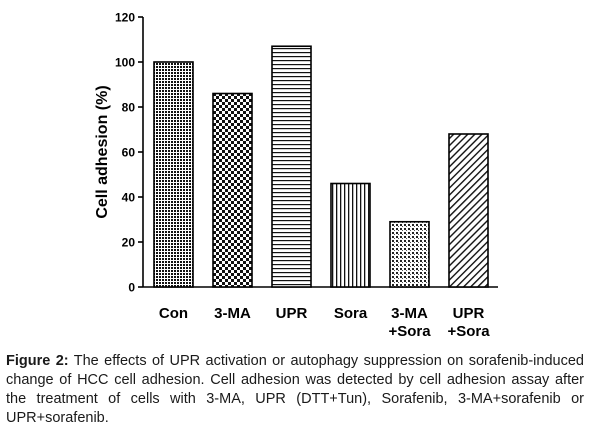  Describe the element at coordinates (129, 198) in the screenshot. I see `y-tick-label: 40` at that location.